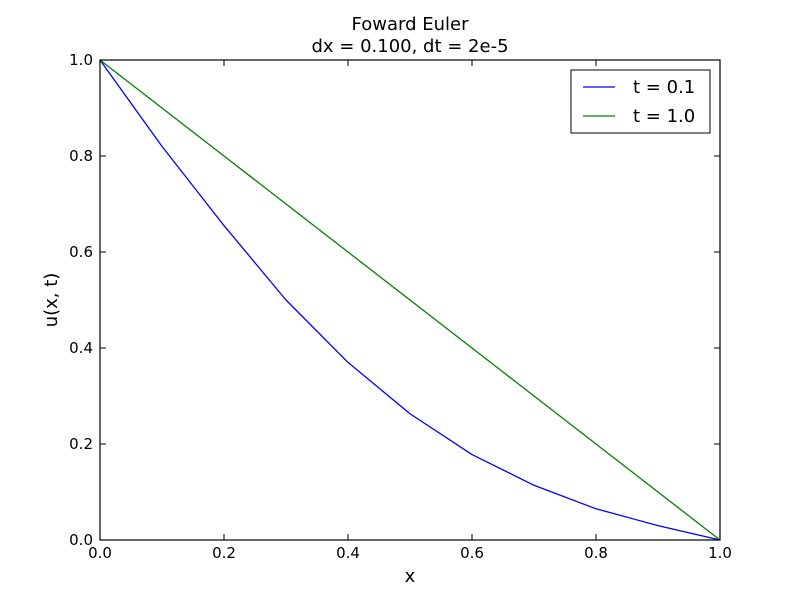 The height and width of the screenshot is (605, 800). What do you see at coordinates (348, 553) in the screenshot?
I see `x-tick-label: 0.4` at bounding box center [348, 553].